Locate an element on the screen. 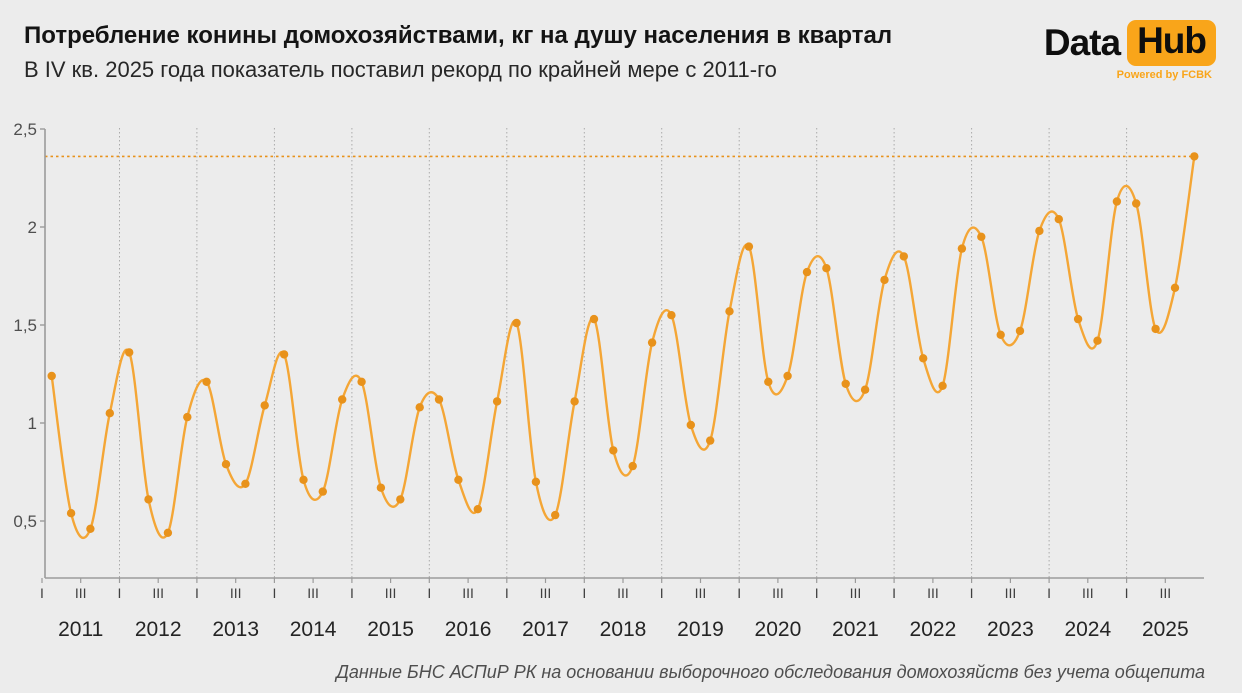 This screenshot has width=1242, height=693. year-label: 2023 is located at coordinates (1010, 629).